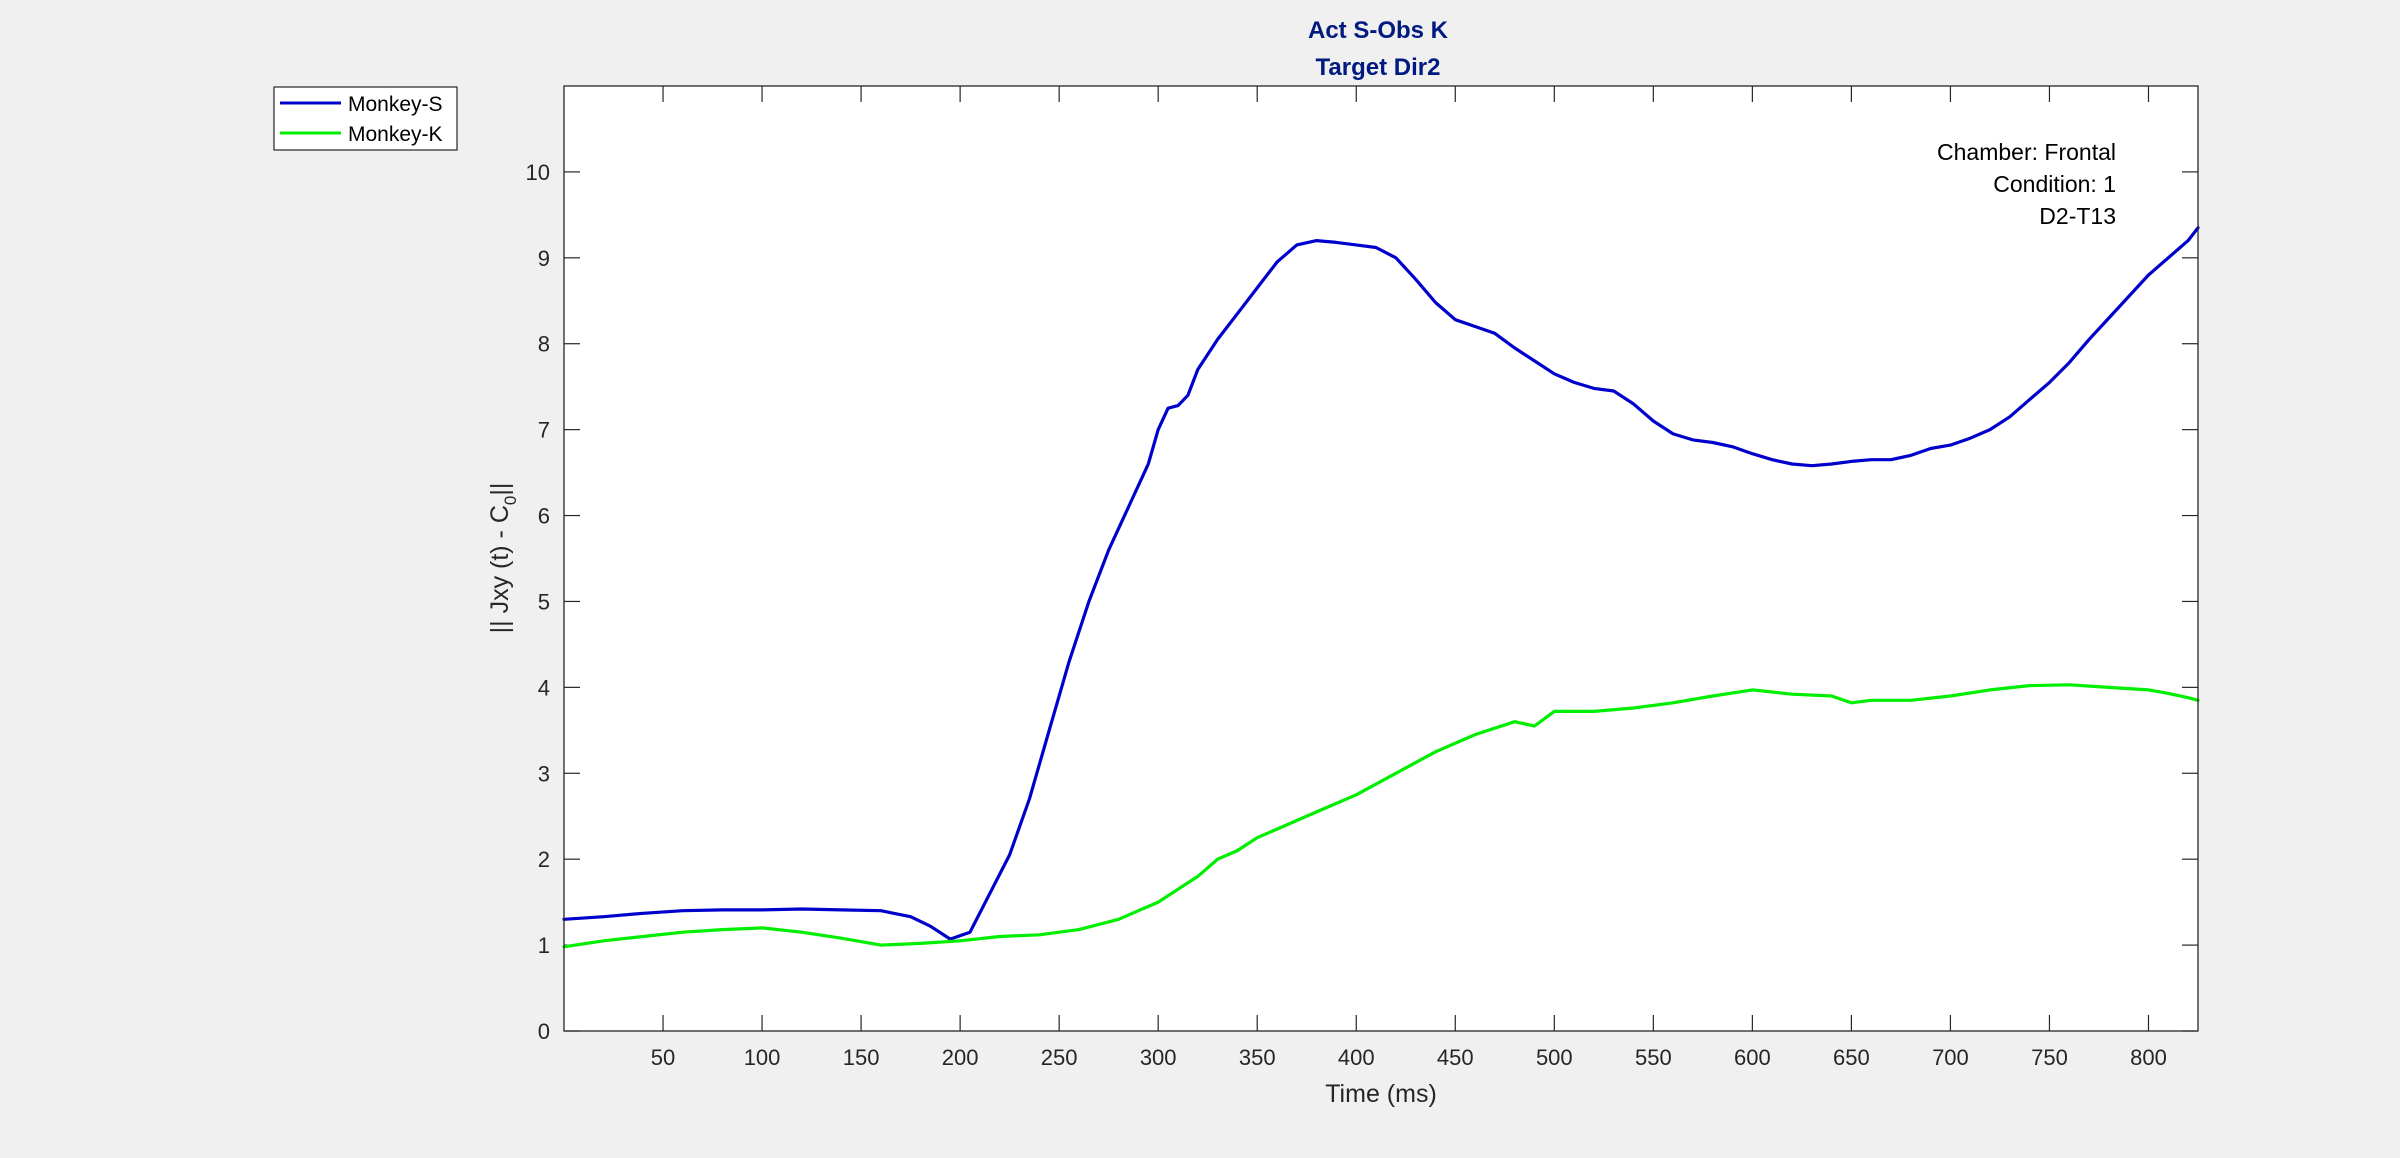  Describe the element at coordinates (1158, 1057) in the screenshot. I see `x-tick-label: 300` at that location.